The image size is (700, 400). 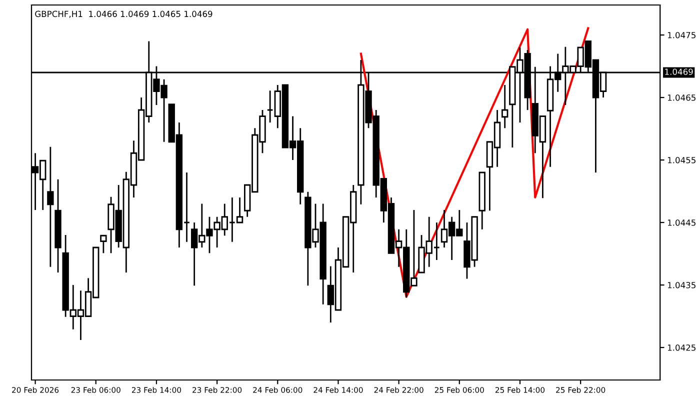 I want to click on y-tick-label: 1.0465, so click(x=682, y=97).